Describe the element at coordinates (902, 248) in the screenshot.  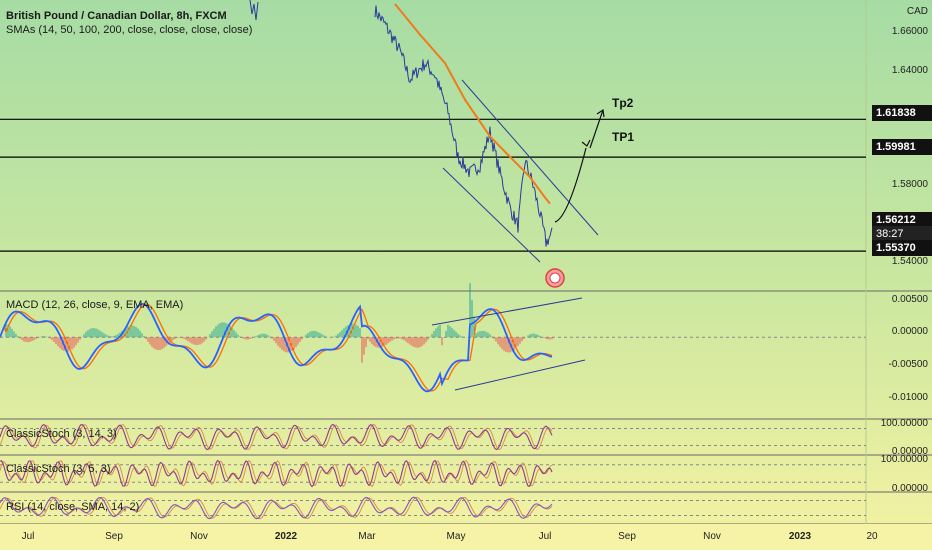
I see `level-label-support: 1.55370` at that location.